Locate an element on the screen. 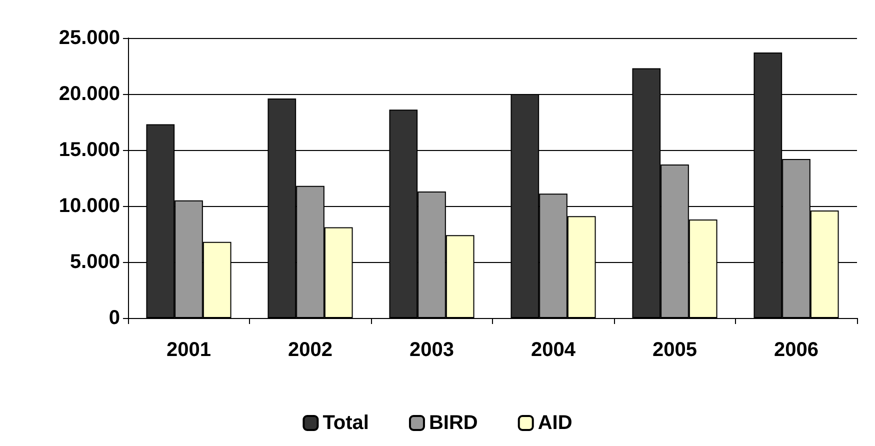 This screenshot has width=875, height=446. x-tick-label: 2002 is located at coordinates (310, 350).